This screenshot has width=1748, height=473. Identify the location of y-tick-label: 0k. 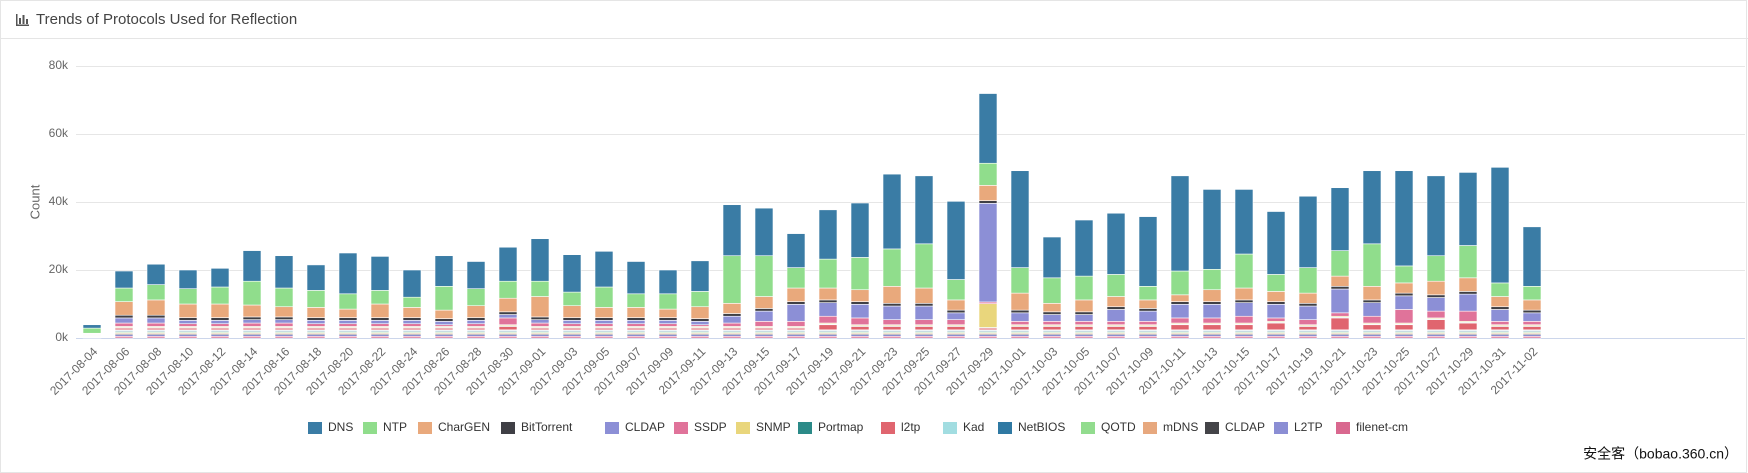
(62, 337).